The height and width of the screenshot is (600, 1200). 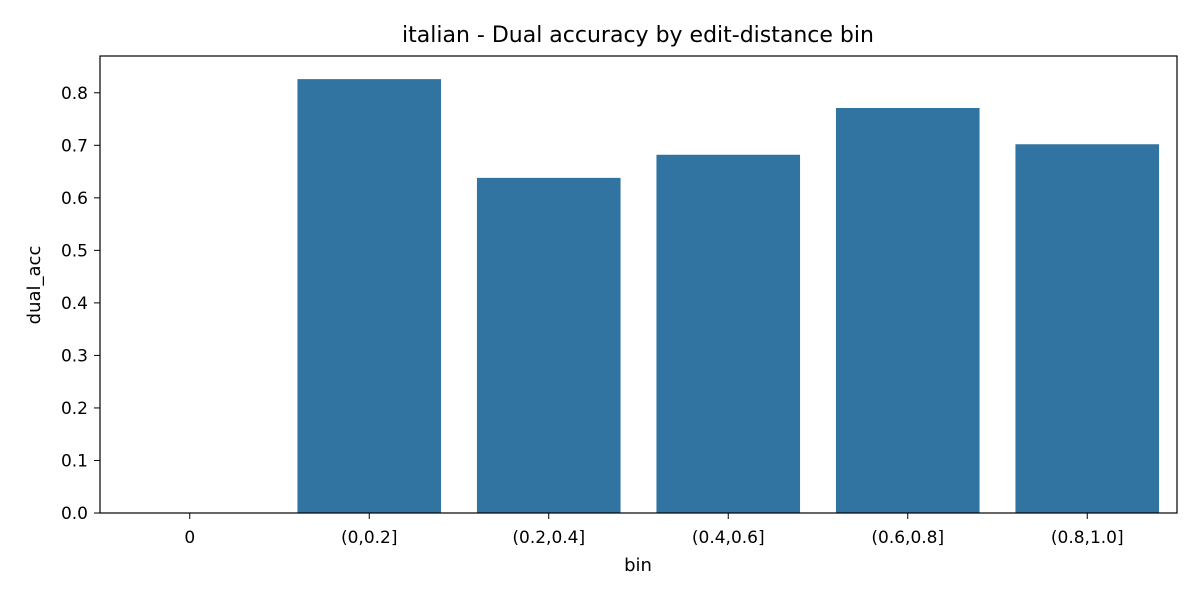 I want to click on y-tick-label: 0.3, so click(x=74, y=356).